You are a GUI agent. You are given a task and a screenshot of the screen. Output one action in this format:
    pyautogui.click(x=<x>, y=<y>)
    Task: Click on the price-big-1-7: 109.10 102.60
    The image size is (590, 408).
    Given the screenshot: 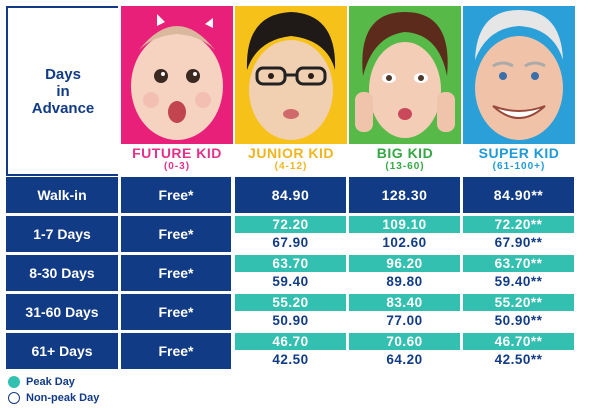 What is the action you would take?
    pyautogui.click(x=404, y=234)
    